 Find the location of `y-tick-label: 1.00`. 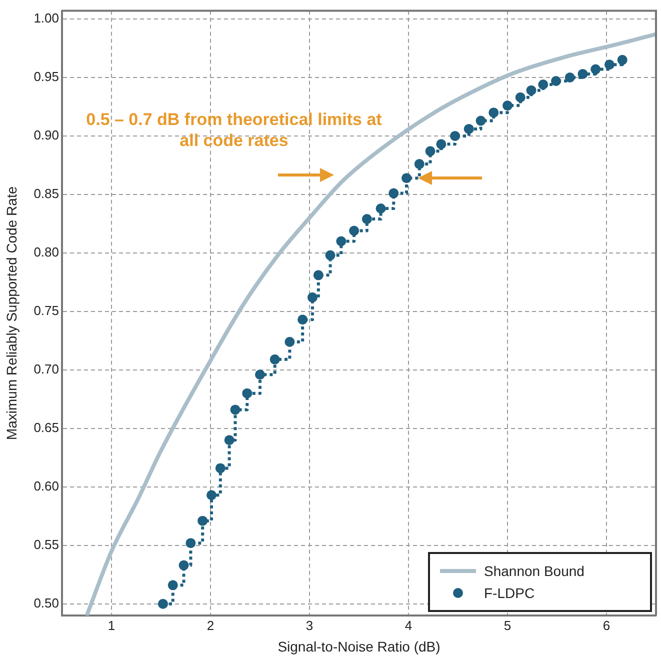

y-tick-label: 1.00 is located at coordinates (46, 18).